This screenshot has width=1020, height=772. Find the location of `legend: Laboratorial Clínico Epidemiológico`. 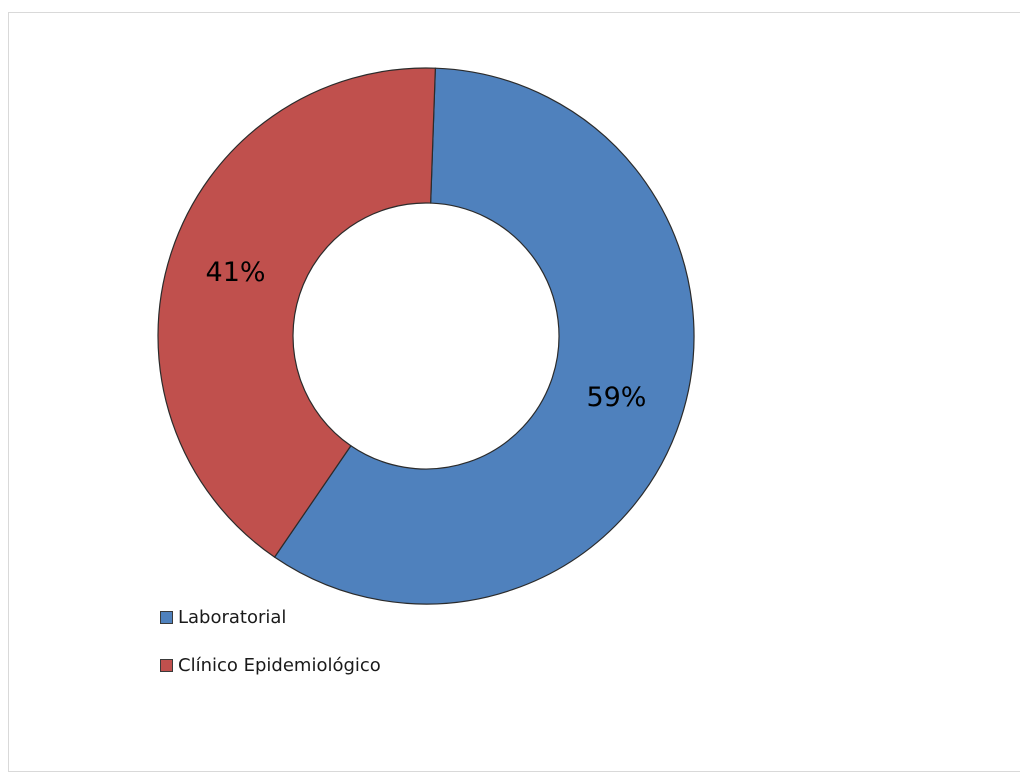

legend: Laboratorial Clínico Epidemiológico is located at coordinates (270, 654).